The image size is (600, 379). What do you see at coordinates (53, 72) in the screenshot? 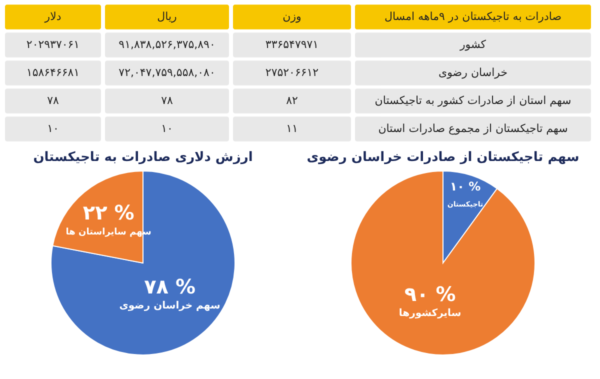
I see `text: ۱۵۸۶۴۶۶۸۱` at bounding box center [53, 72].